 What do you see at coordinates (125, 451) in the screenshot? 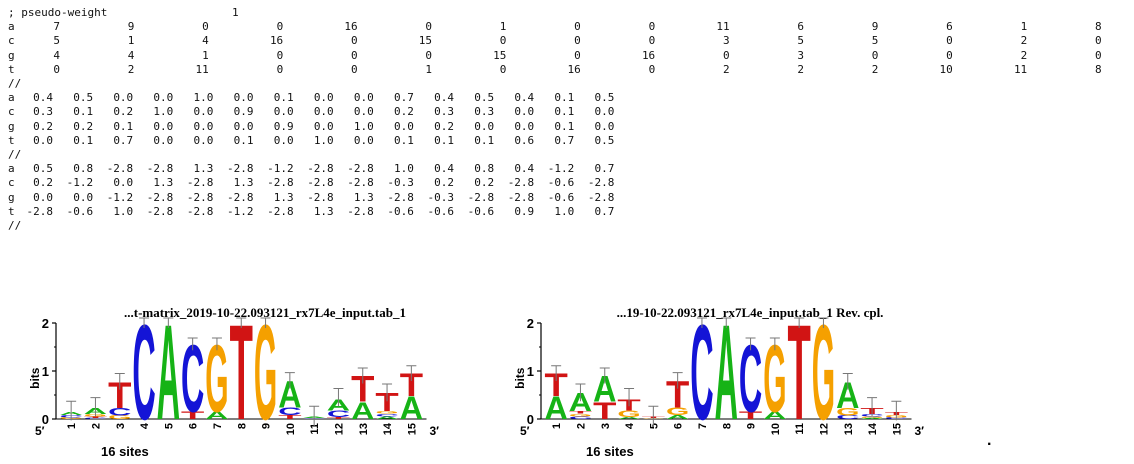
I see `sites-label: 16 sites` at bounding box center [125, 451].